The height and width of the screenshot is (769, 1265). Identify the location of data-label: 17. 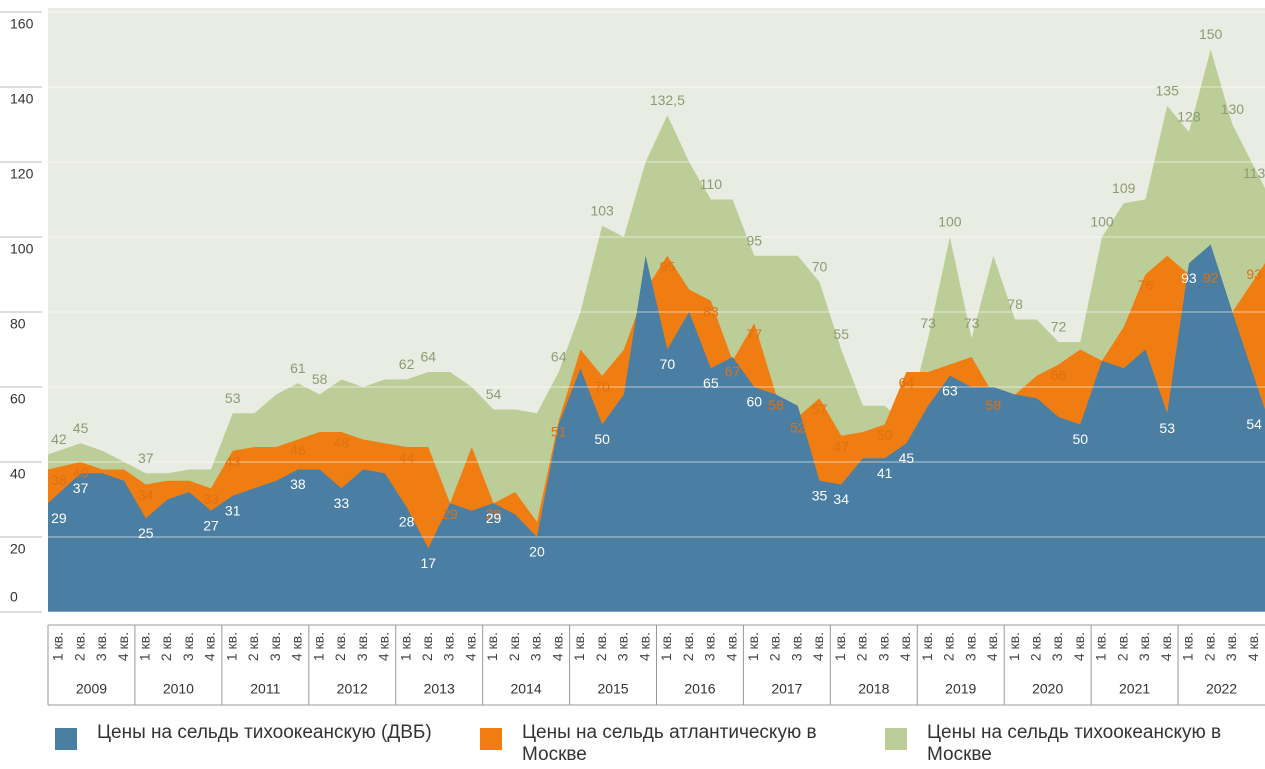
(429, 563).